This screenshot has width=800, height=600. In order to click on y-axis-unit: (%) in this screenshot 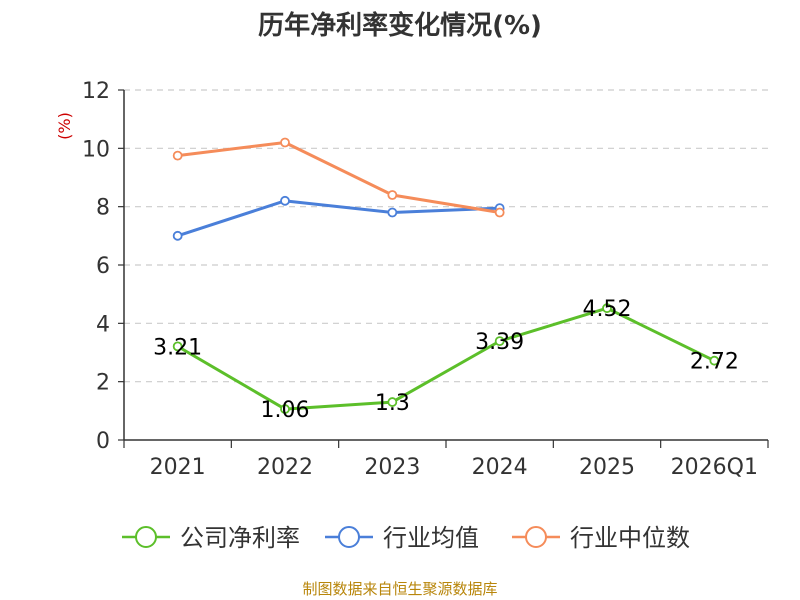, I will do `click(64, 126)`.